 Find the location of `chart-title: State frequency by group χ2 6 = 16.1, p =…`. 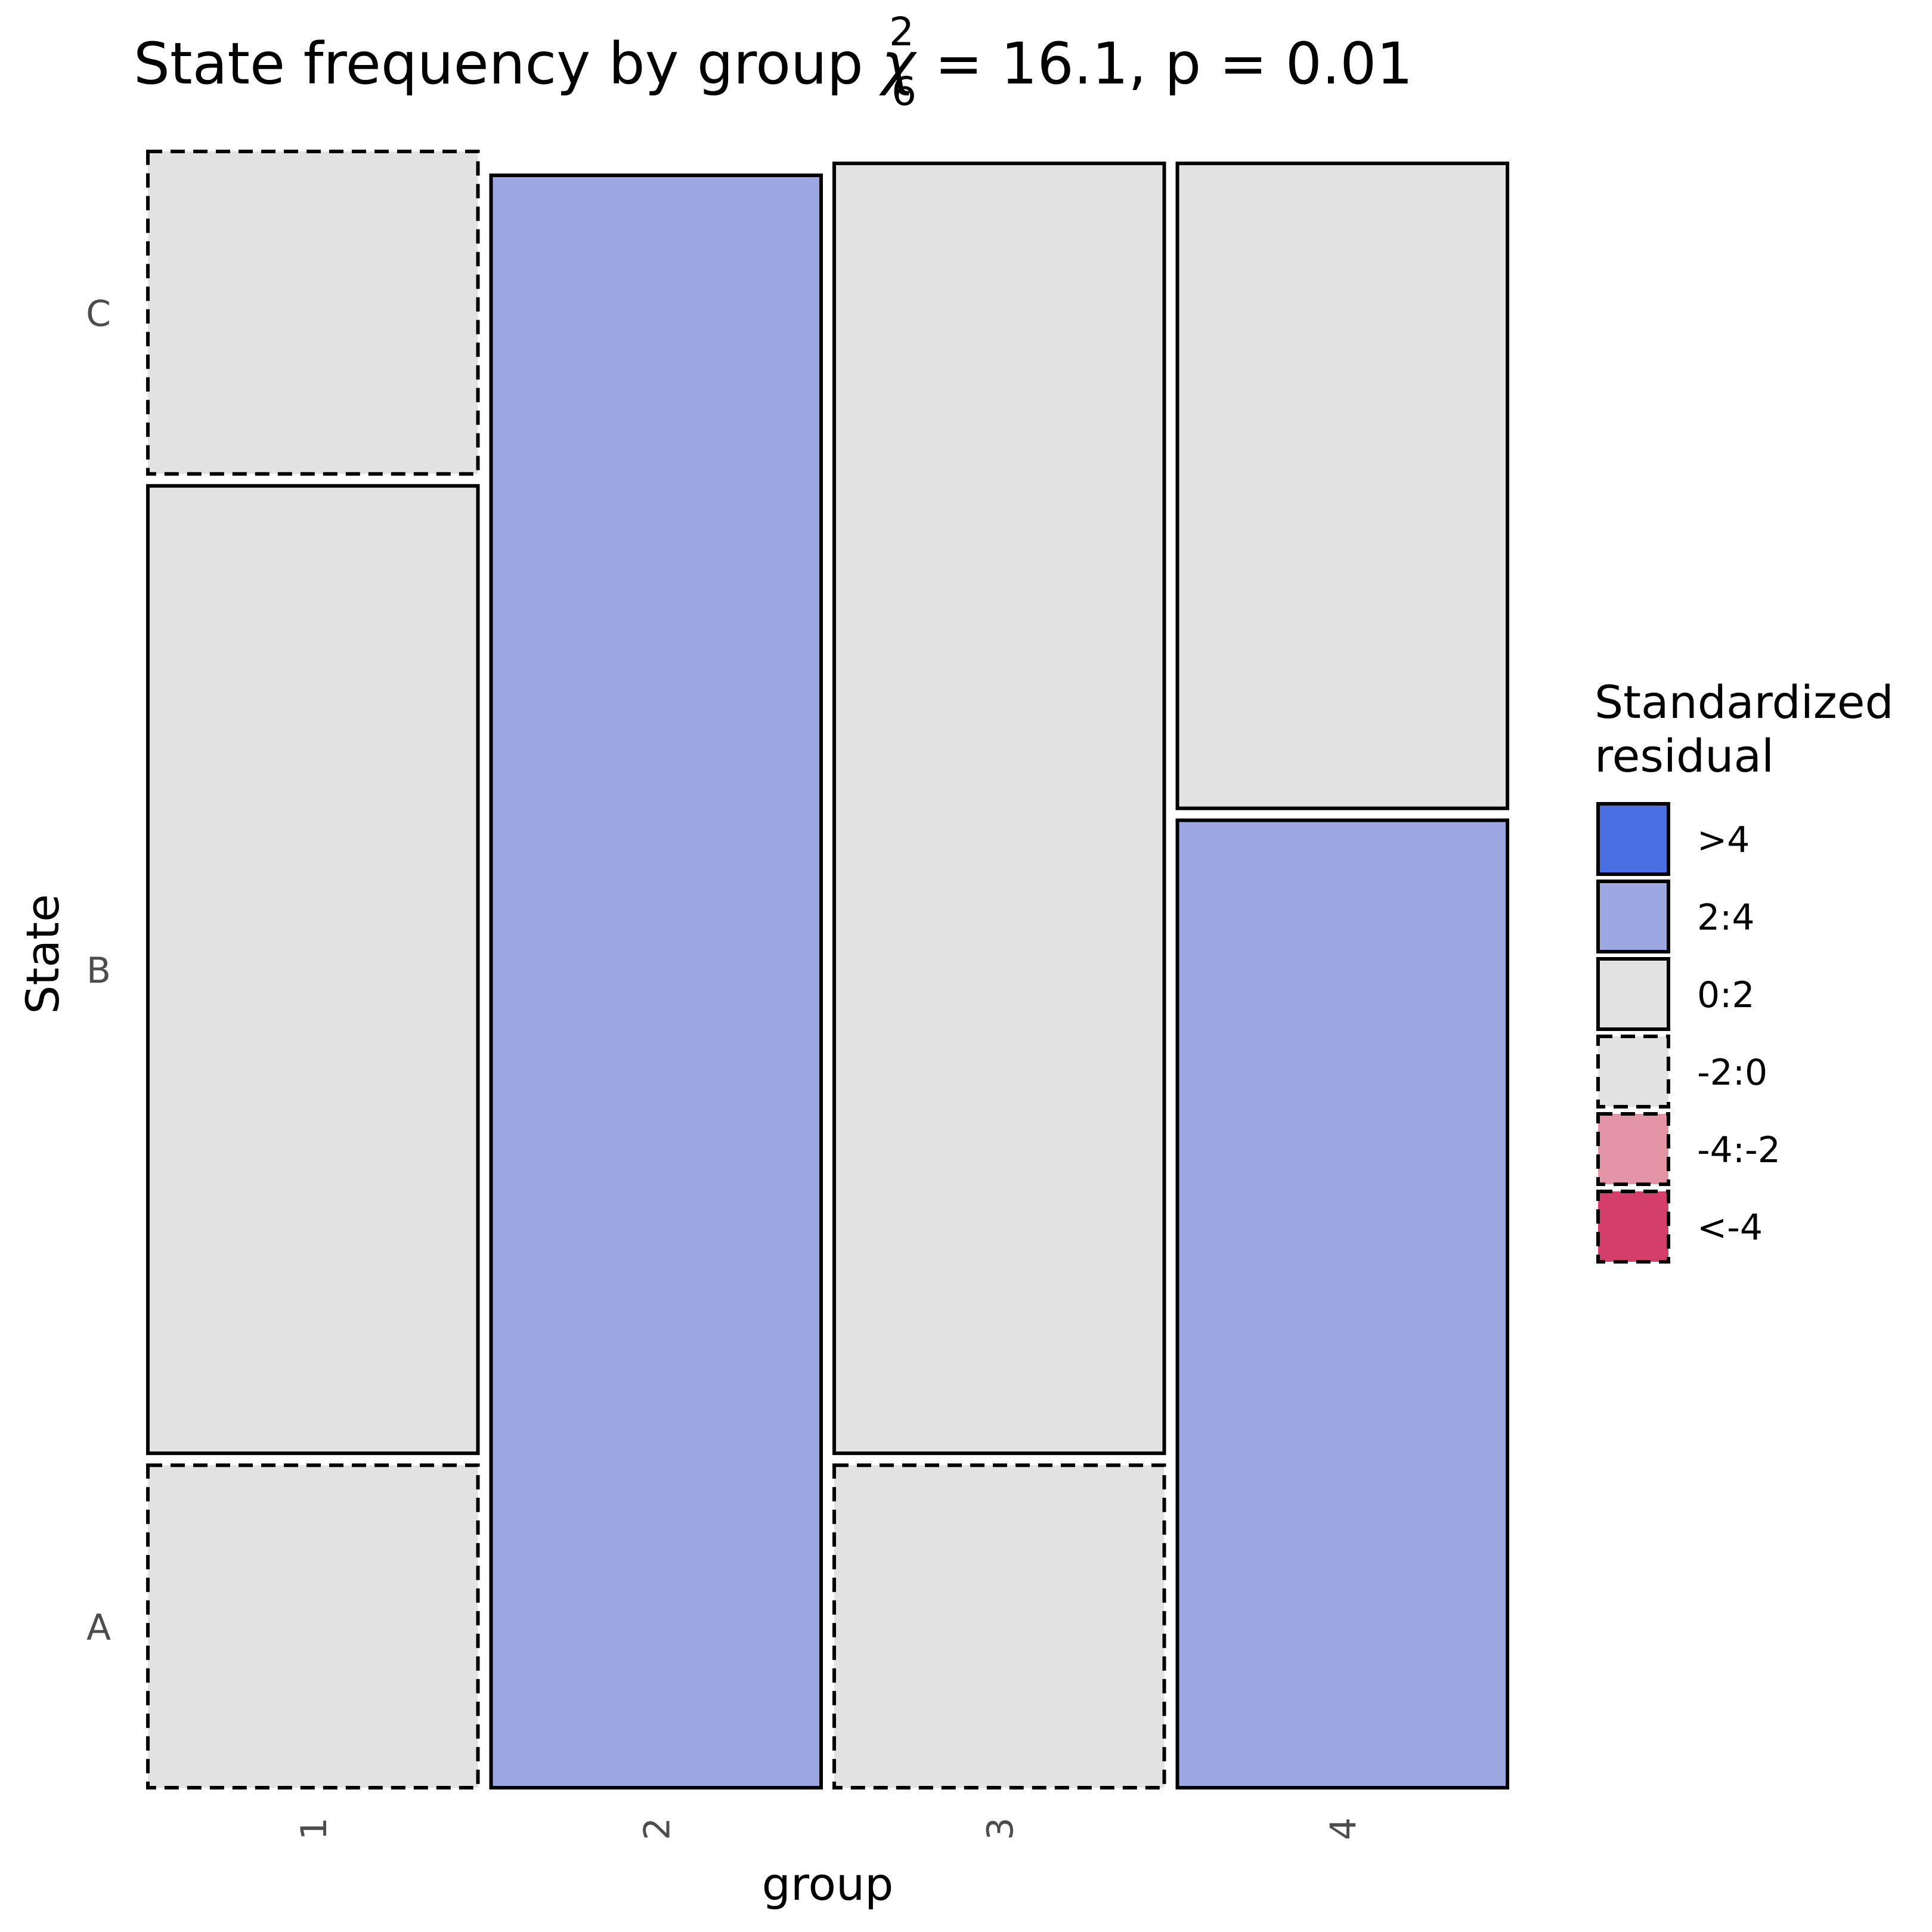

chart-title: State frequency by group χ2 6 = 16.1, p =… is located at coordinates (773, 62).